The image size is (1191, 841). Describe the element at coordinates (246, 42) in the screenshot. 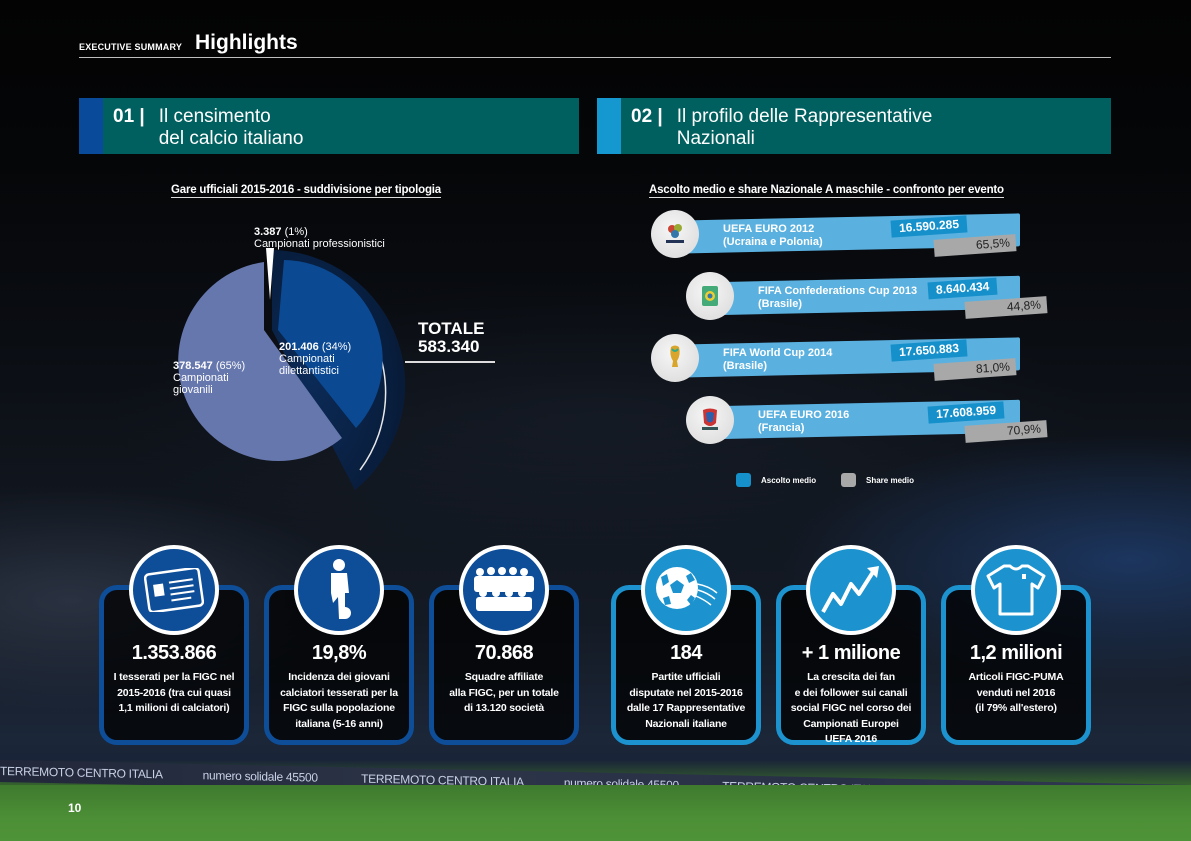

I see `page-title: Highlights` at that location.